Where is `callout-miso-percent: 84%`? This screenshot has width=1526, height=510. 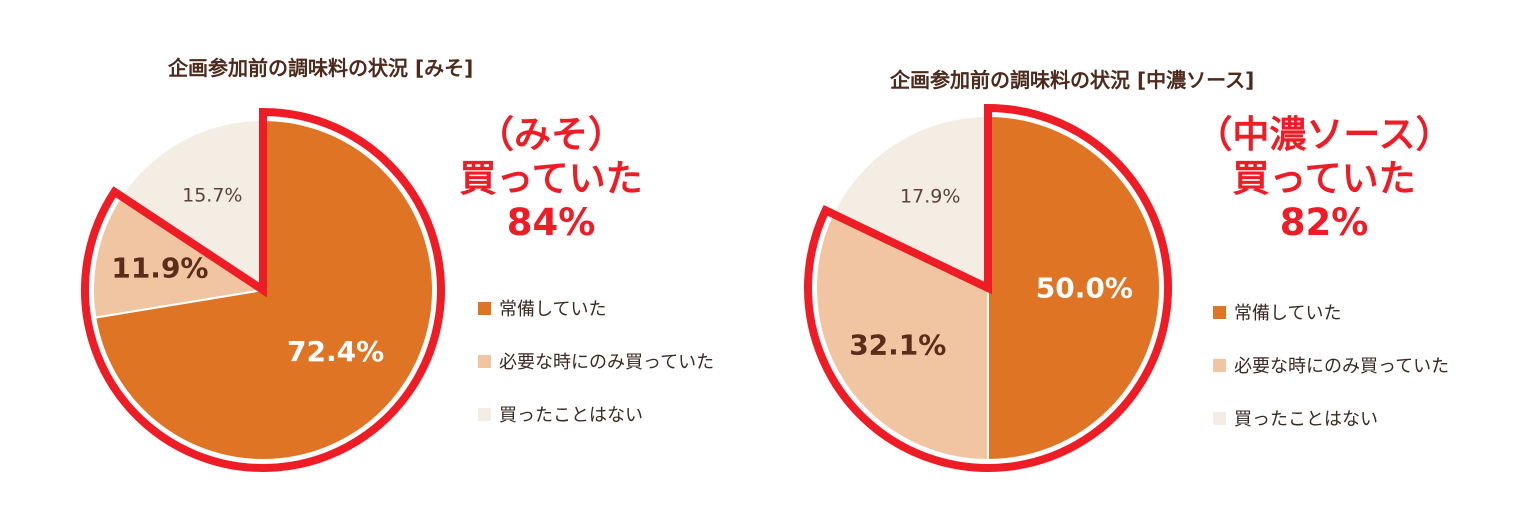 callout-miso-percent: 84% is located at coordinates (551, 222).